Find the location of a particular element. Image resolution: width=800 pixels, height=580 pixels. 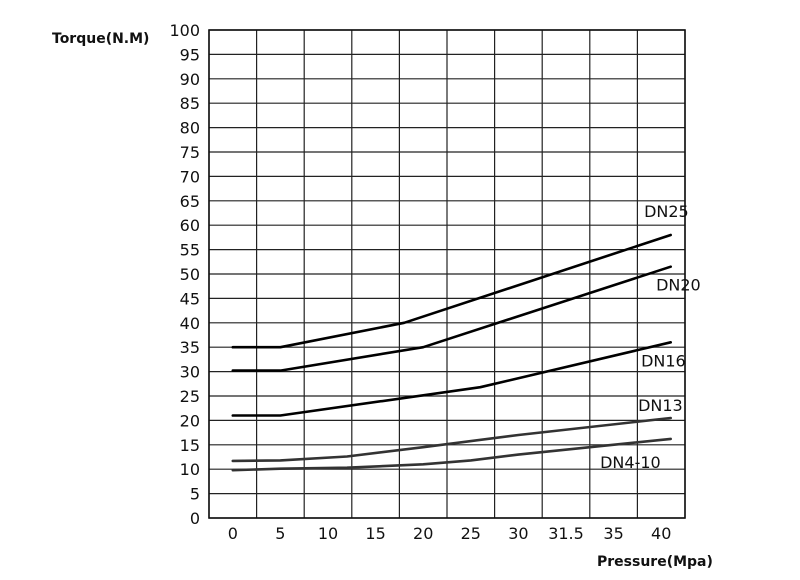

x-tick-label: 31.5 is located at coordinates (566, 533).